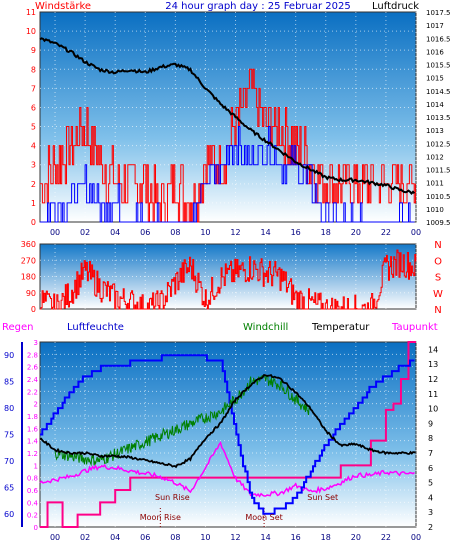  What do you see at coordinates (227, 421) in the screenshot?
I see `series-temperatur` at bounding box center [227, 421].